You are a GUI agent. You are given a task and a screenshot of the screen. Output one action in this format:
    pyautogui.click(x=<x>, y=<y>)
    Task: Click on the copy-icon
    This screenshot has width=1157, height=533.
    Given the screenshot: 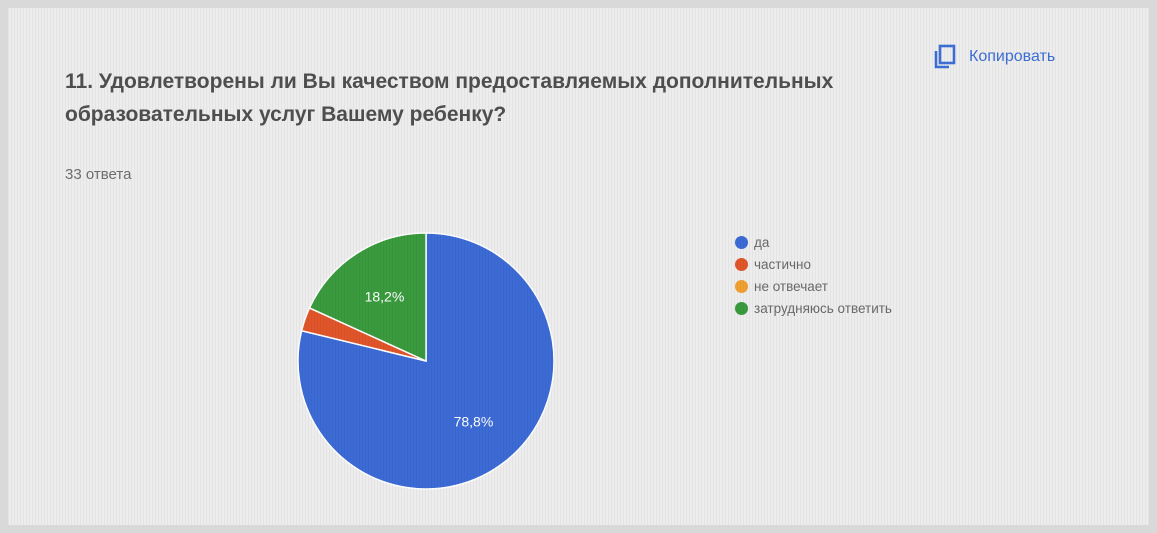 What is the action you would take?
    pyautogui.click(x=945, y=57)
    